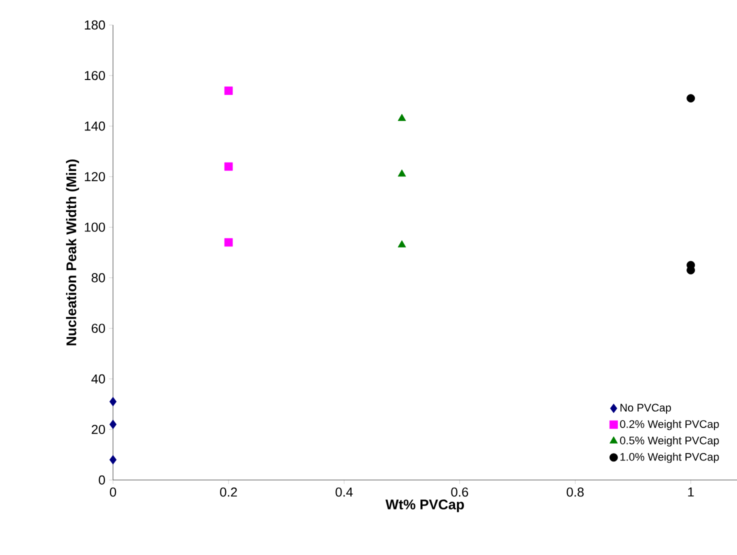  What do you see at coordinates (575, 492) in the screenshot?
I see `x-tick-label: 0.8` at bounding box center [575, 492].